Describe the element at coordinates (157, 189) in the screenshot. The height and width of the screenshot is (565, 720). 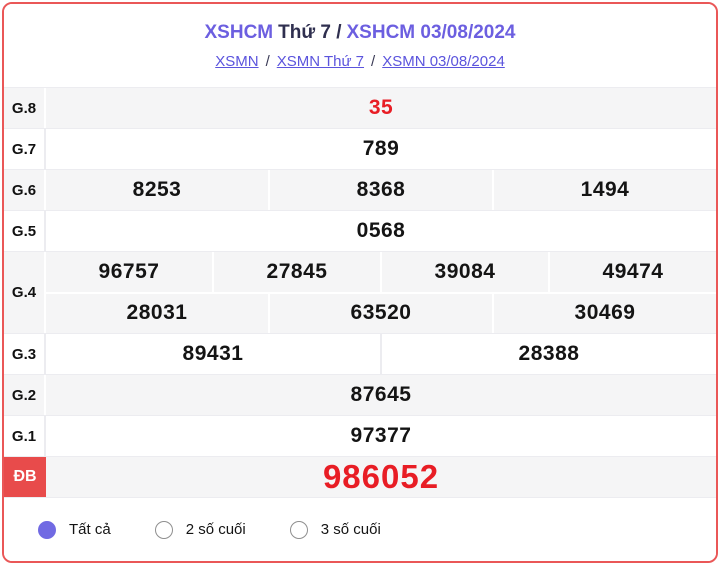
I see `prize-number: 8253` at that location.